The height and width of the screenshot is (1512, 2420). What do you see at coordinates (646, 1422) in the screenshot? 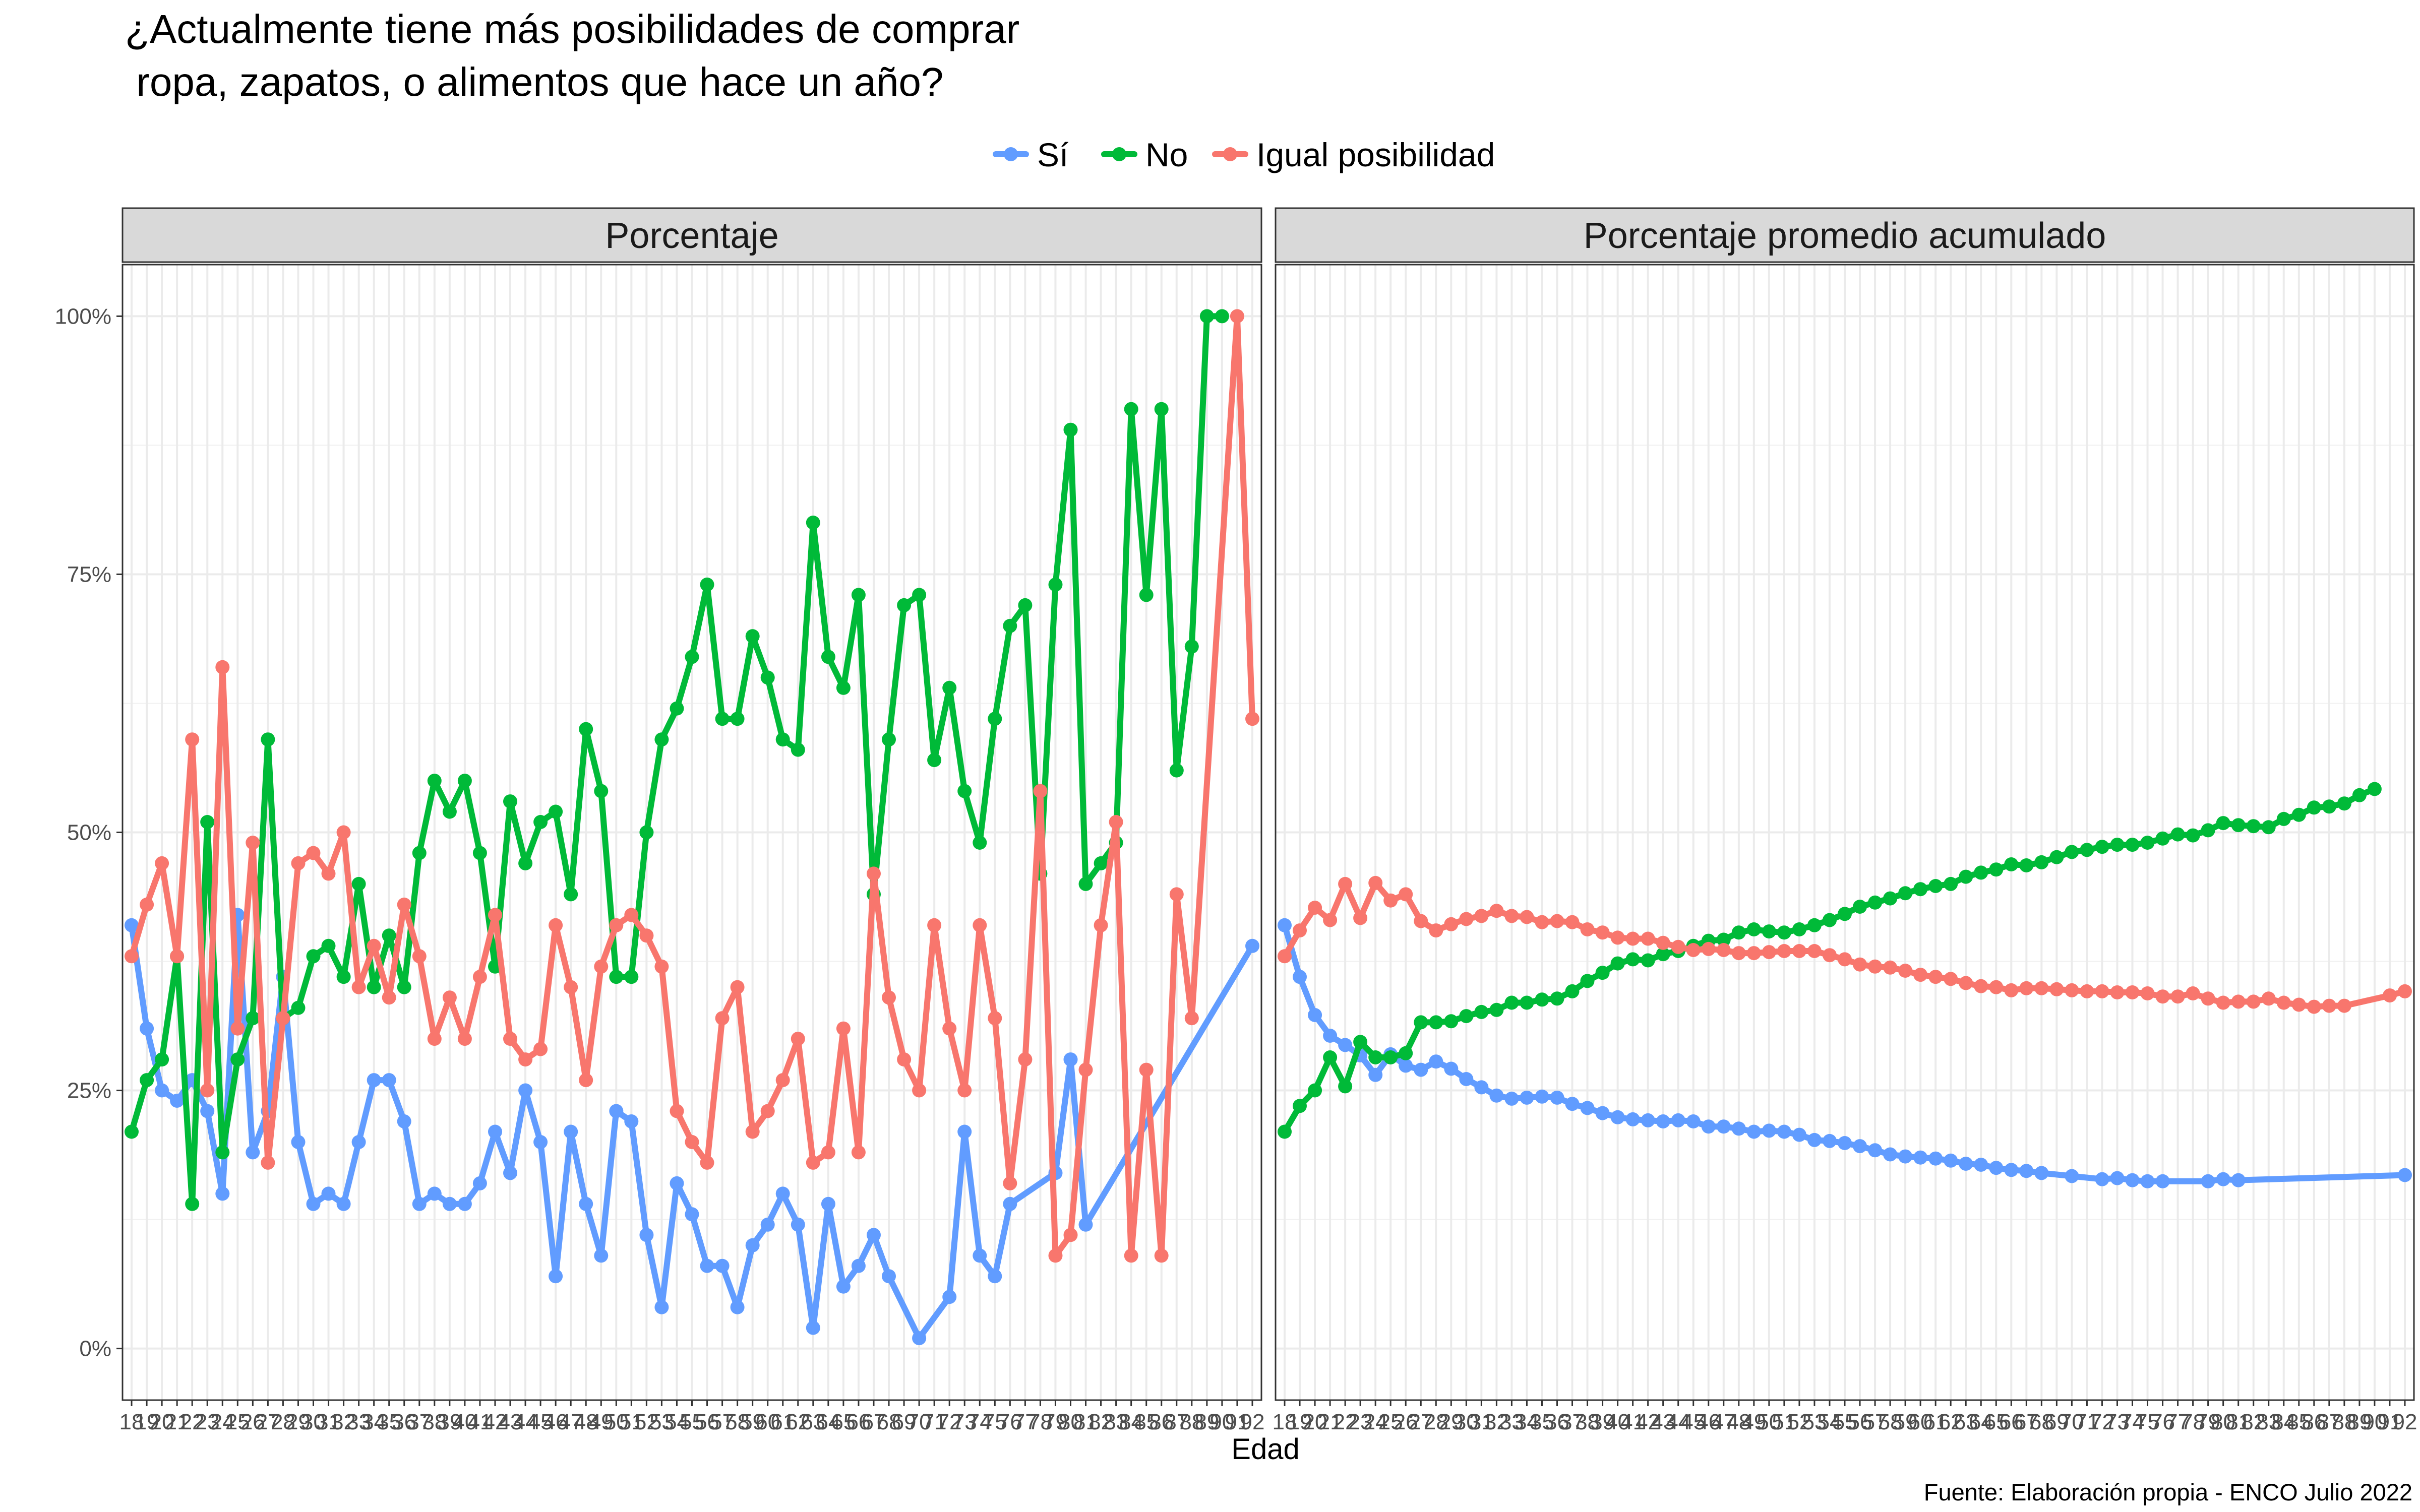
I see `x-tick-label: 52` at bounding box center [646, 1422].